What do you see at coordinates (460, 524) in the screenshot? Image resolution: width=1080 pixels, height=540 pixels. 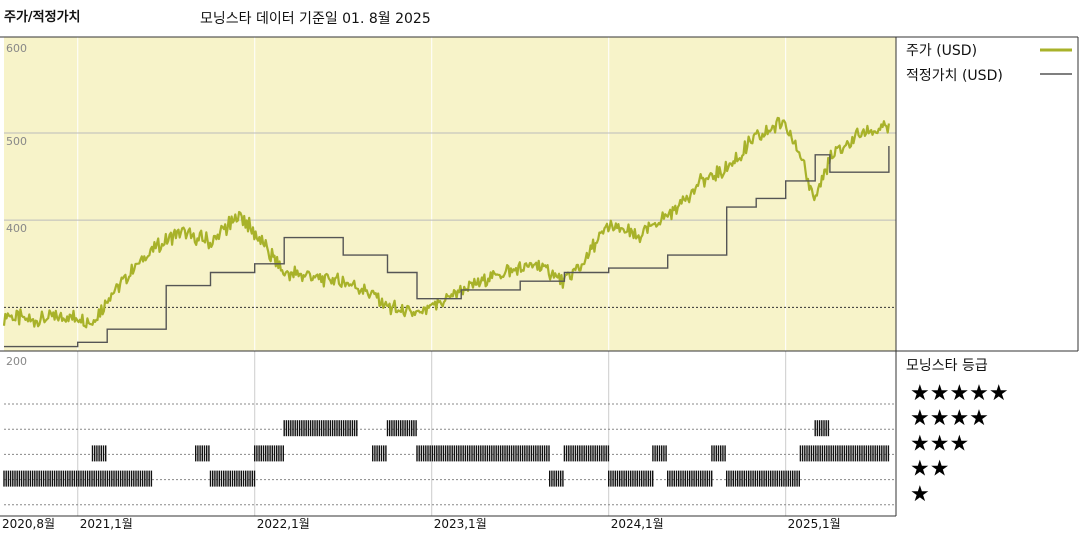 I see `x-tick-label: 2023,1월` at bounding box center [460, 524].